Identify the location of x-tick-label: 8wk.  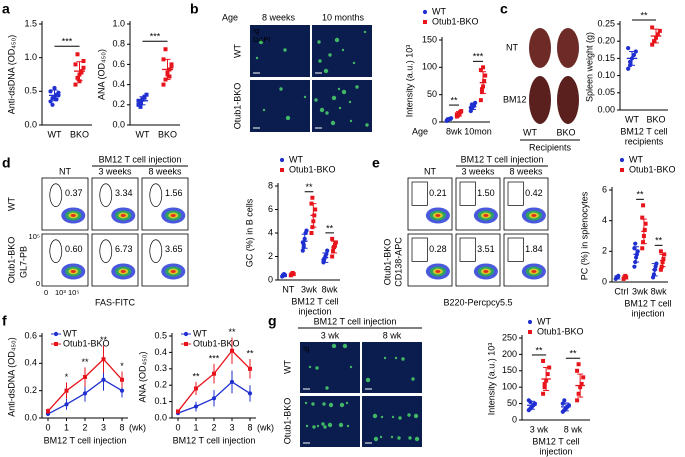
(659, 291).